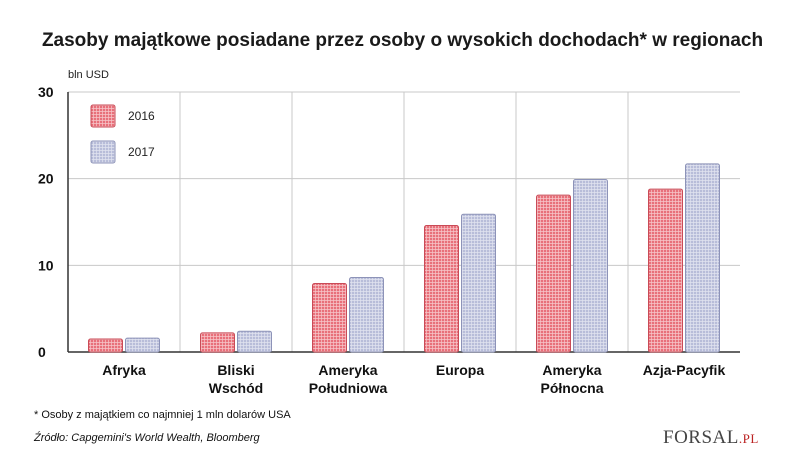 This screenshot has width=805, height=476. Describe the element at coordinates (141, 152) in the screenshot. I see `legend-label-2017: 2017` at that location.